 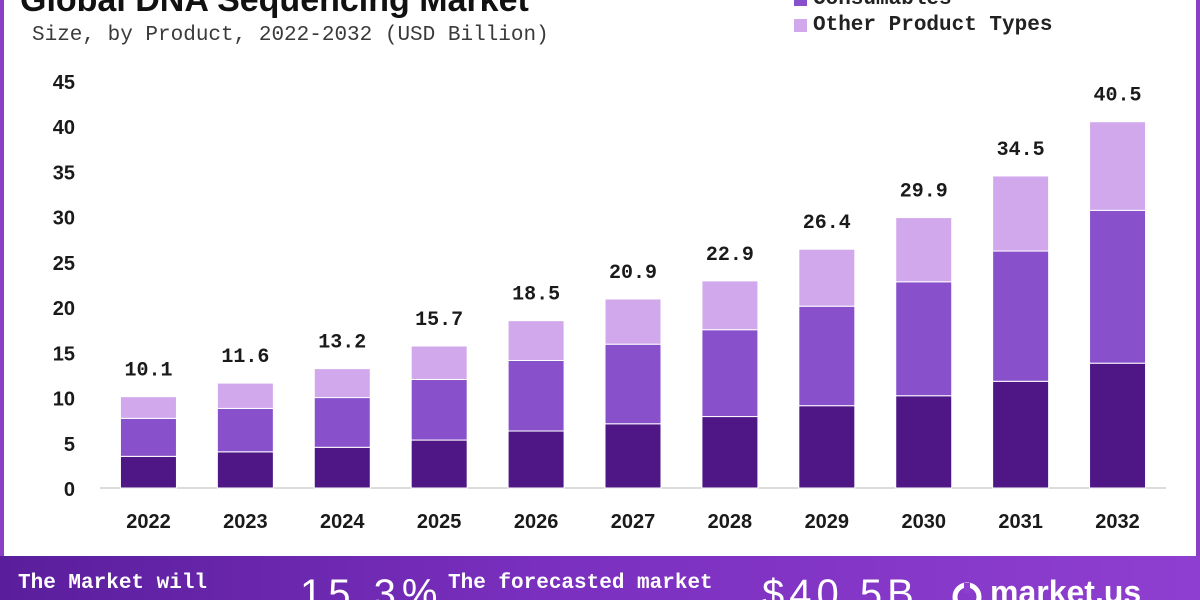 I want to click on footer-brand: market.us, so click(x=1066, y=587).